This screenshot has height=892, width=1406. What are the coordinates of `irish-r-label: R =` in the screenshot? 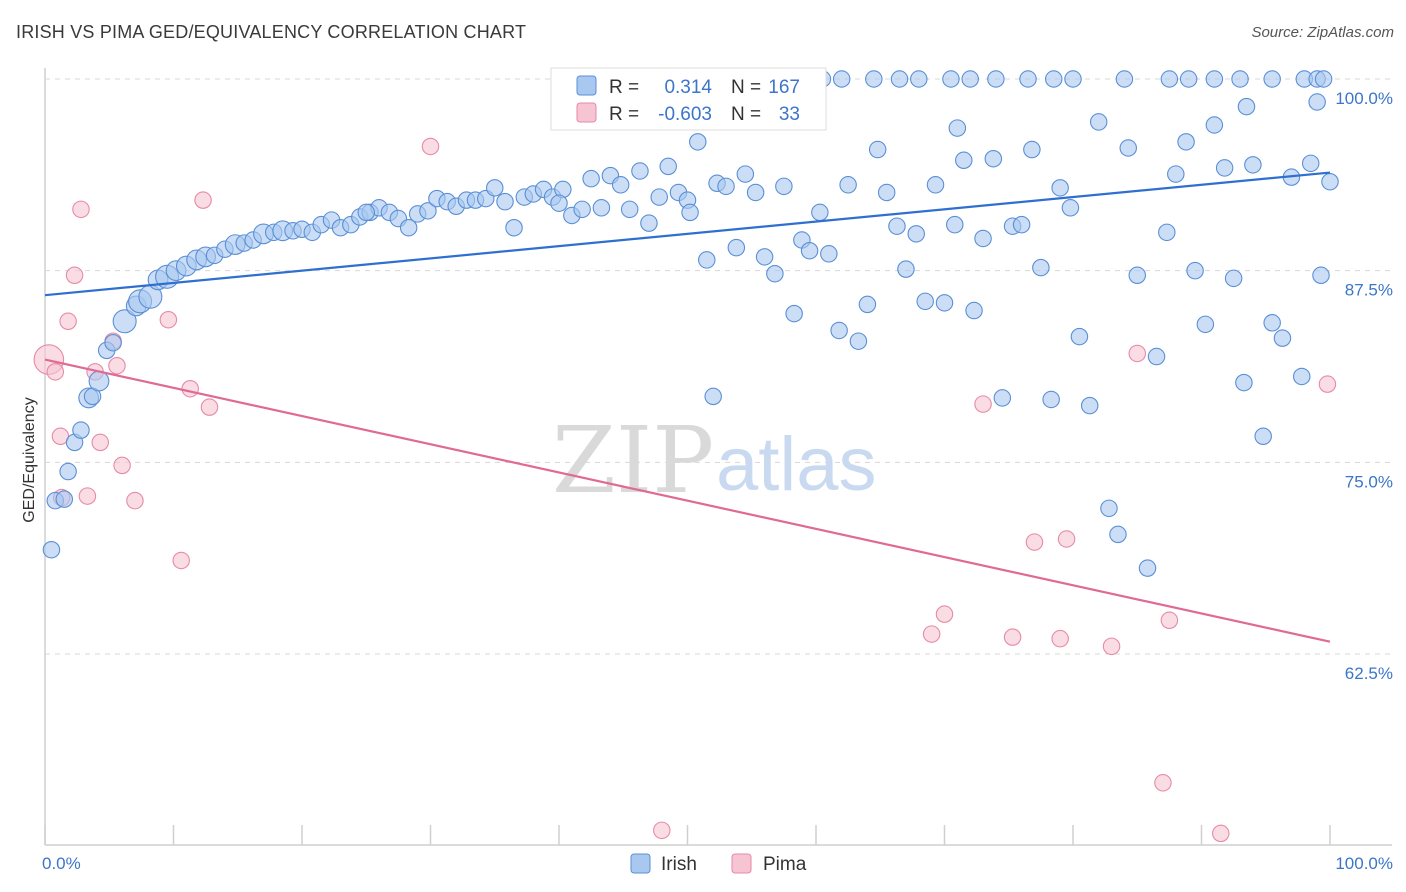 It's located at (624, 87).